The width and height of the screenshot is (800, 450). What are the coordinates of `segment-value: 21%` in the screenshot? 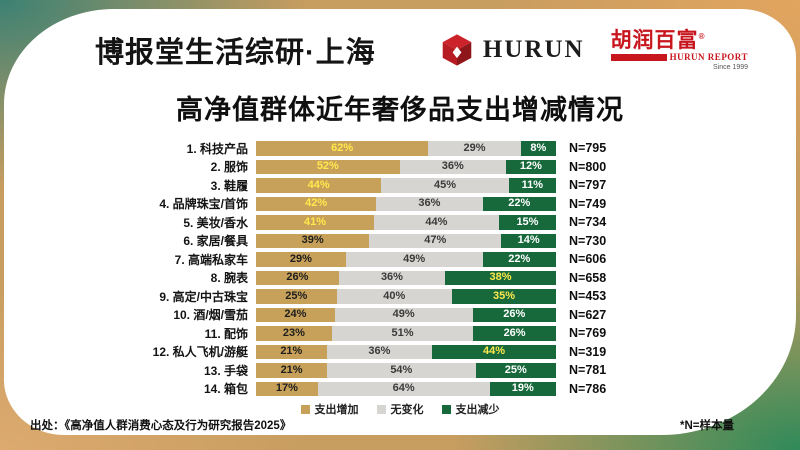 It's located at (291, 351).